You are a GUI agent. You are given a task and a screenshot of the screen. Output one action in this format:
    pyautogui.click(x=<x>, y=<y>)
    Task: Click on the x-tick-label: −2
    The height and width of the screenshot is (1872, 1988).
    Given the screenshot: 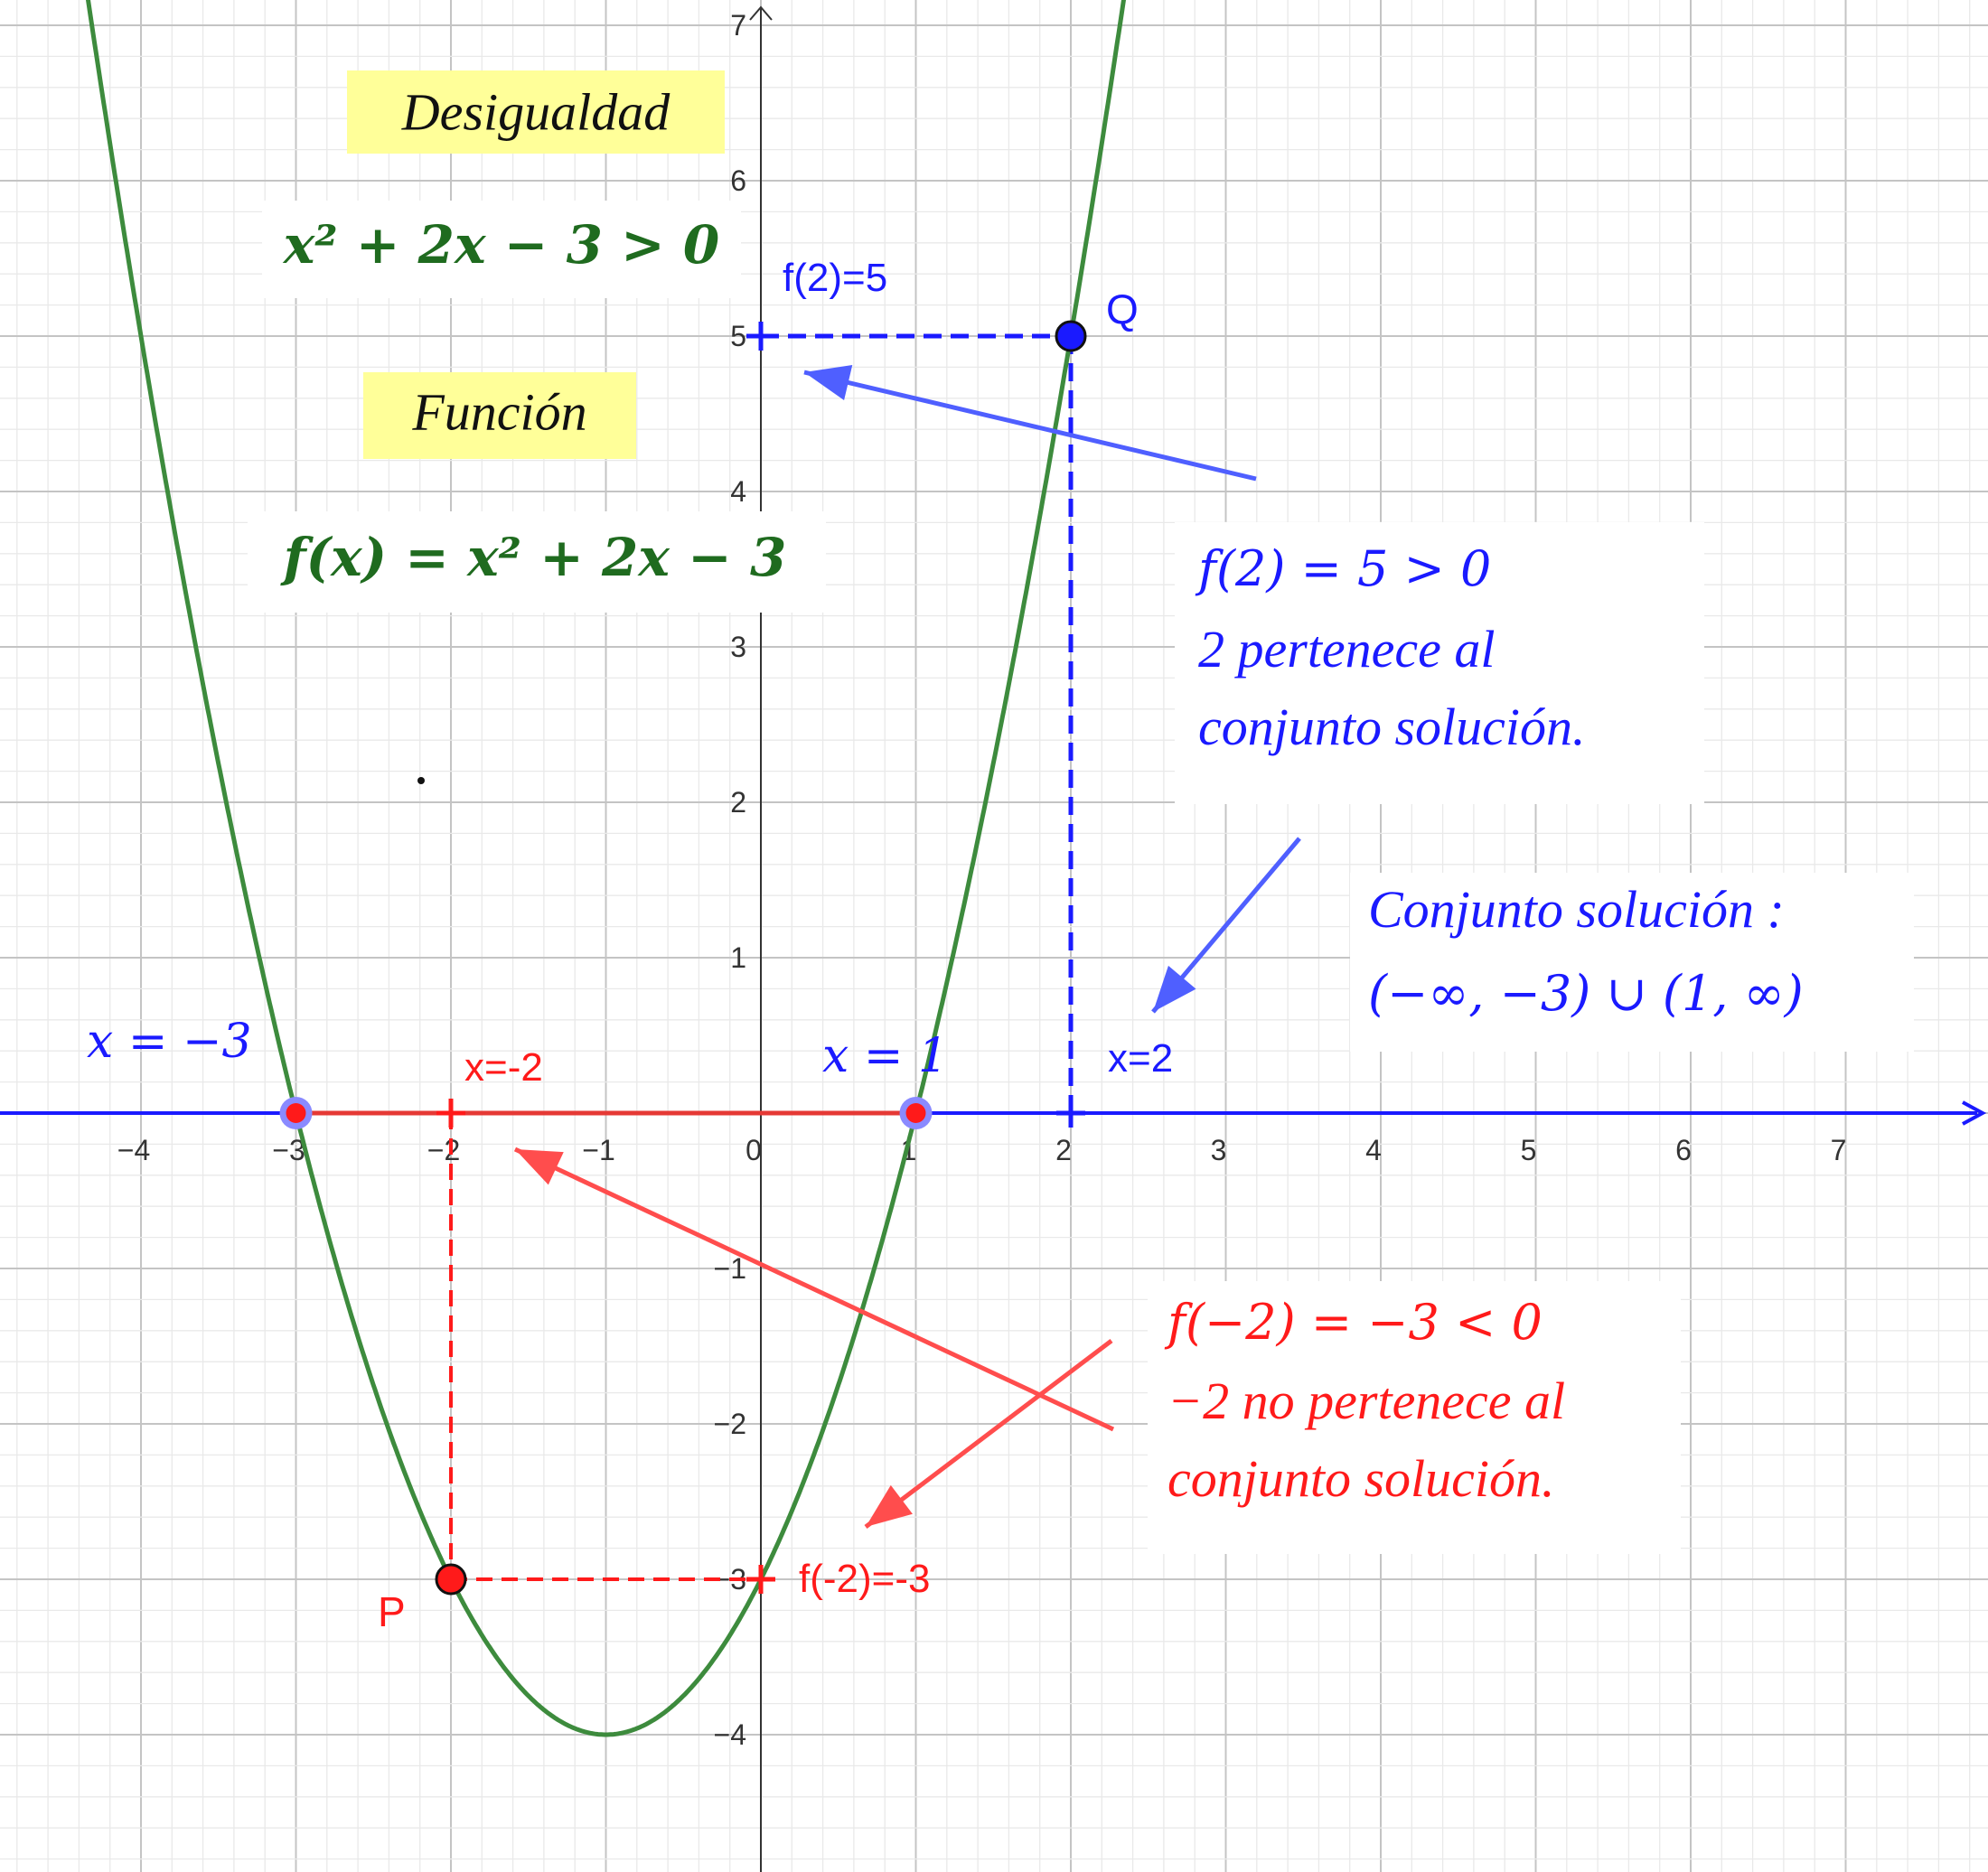 What is the action you would take?
    pyautogui.click(x=443, y=1150)
    